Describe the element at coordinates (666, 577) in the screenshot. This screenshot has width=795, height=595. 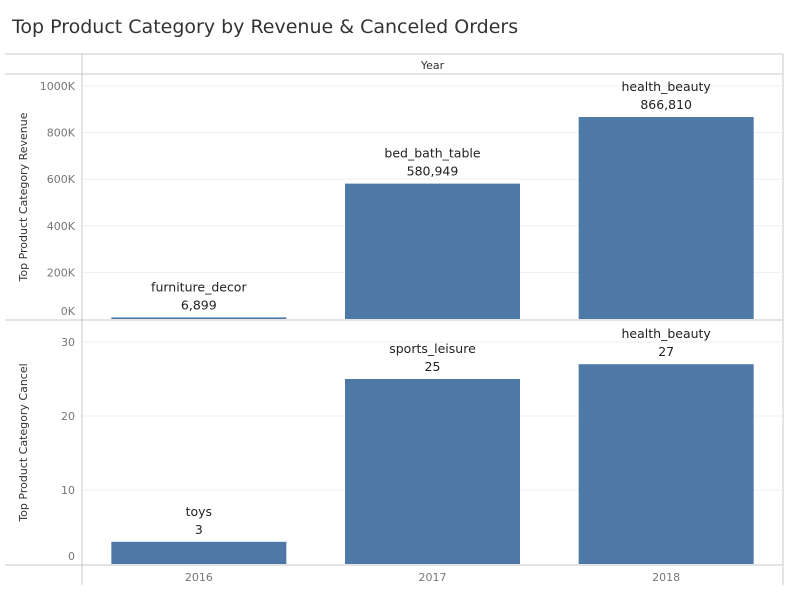
I see `x-tick-label: 2018` at that location.